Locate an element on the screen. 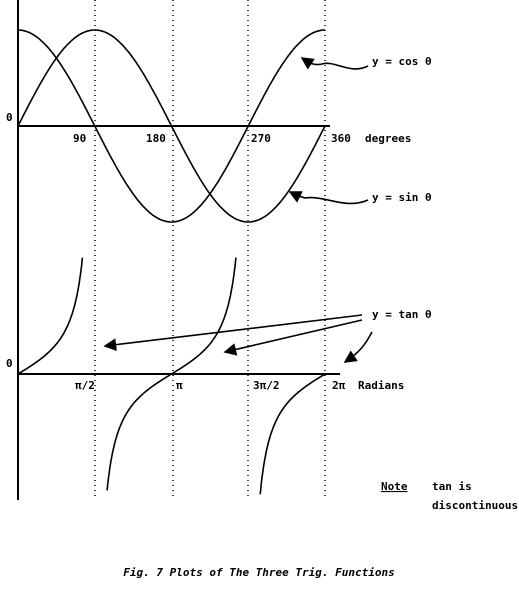  tick-label: π is located at coordinates (179, 385).